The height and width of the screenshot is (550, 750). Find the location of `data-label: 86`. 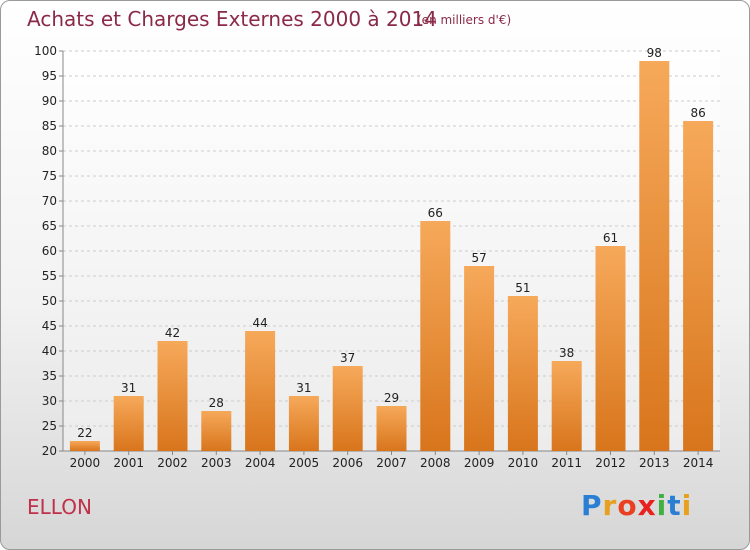

data-label: 86 is located at coordinates (697, 113).